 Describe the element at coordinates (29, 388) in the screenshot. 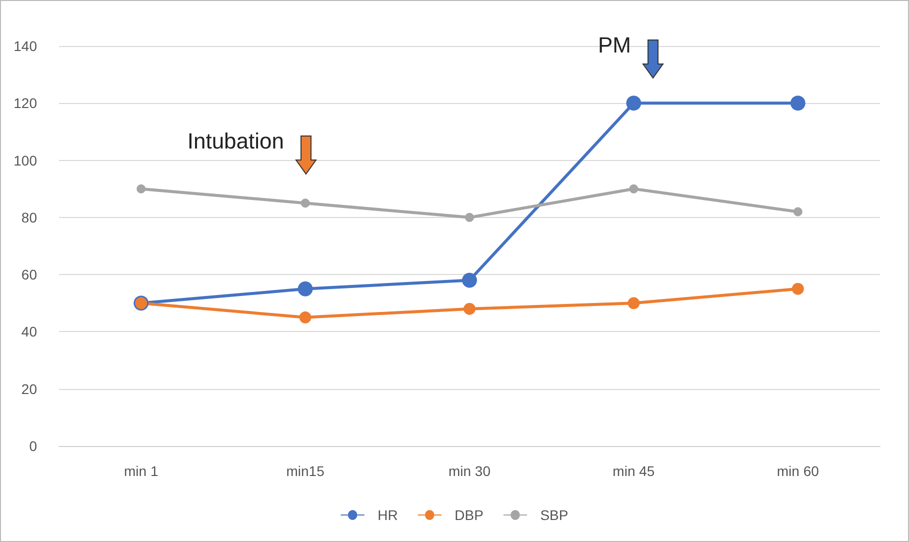

I see `y-tick-label: 20` at that location.